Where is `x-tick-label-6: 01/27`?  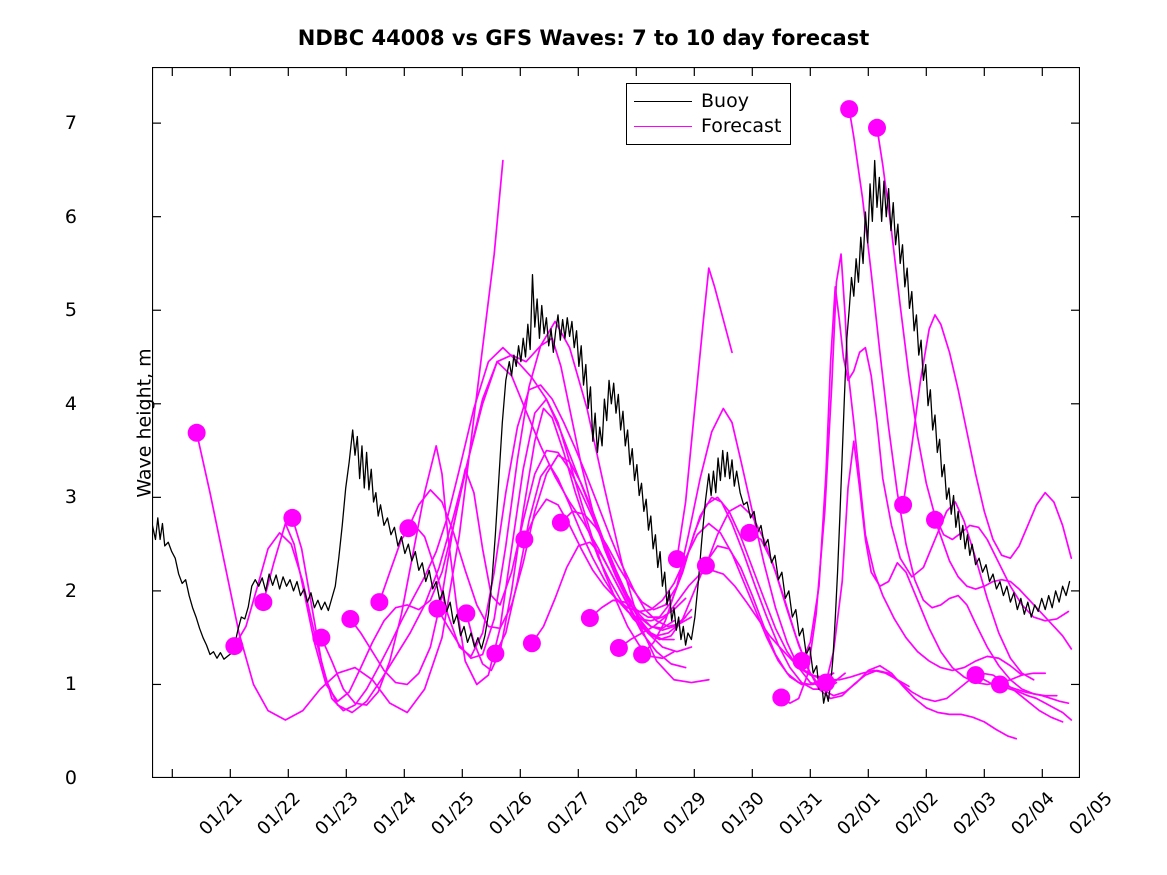
x-tick-label-6: 01/27 is located at coordinates (569, 814).